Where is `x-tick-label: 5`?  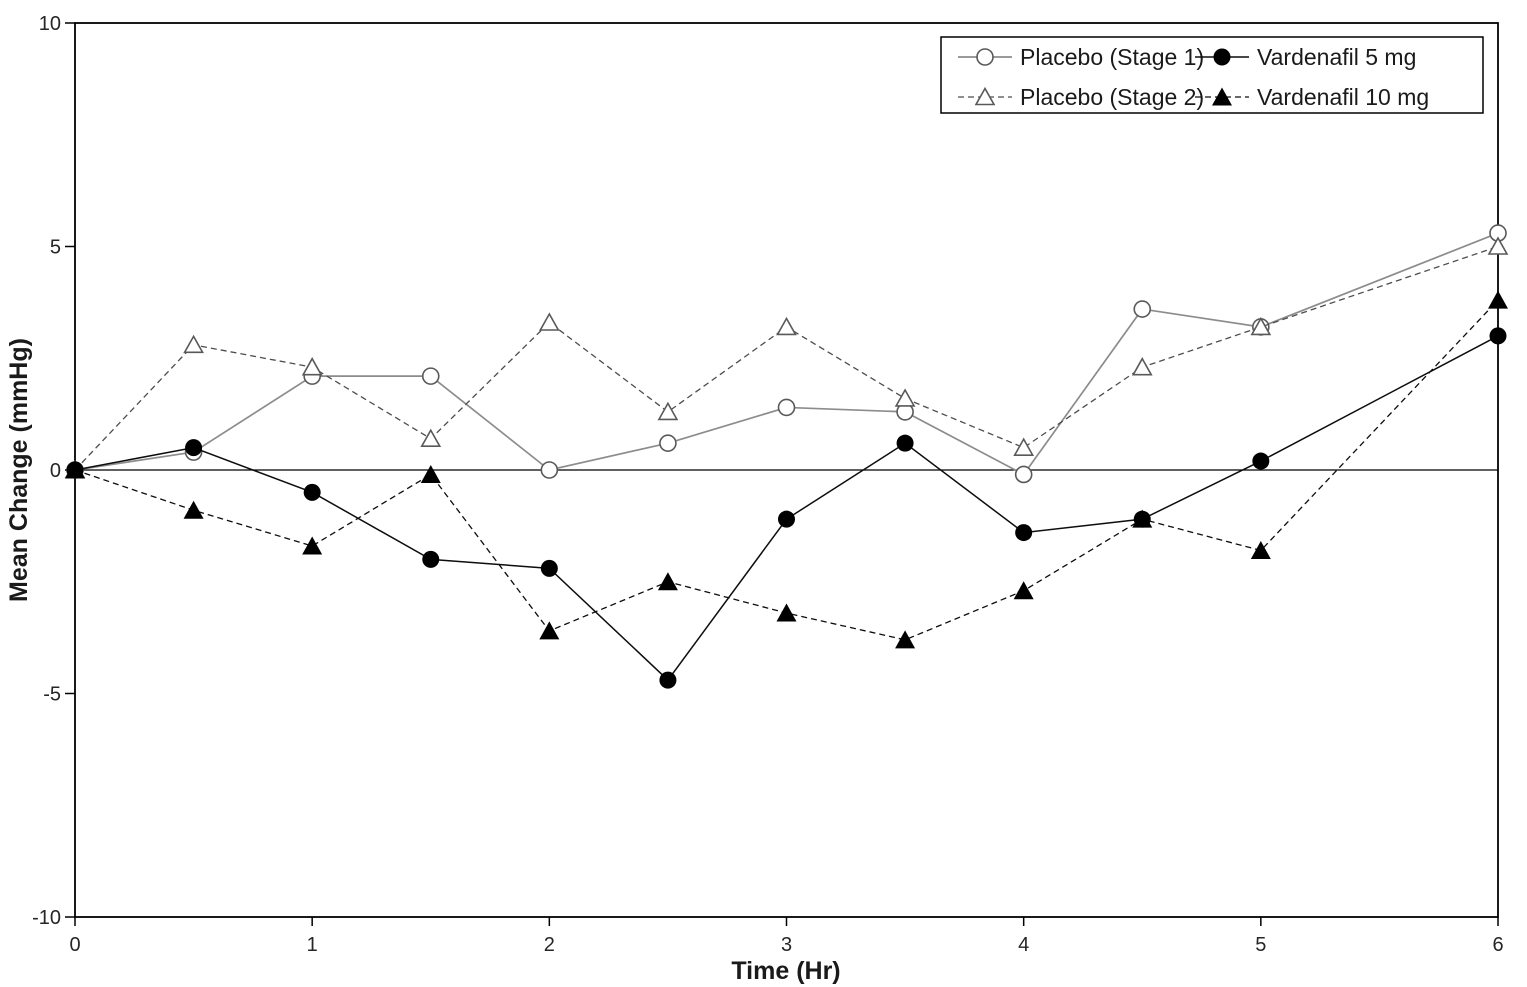
x-tick-label: 5 is located at coordinates (1260, 945).